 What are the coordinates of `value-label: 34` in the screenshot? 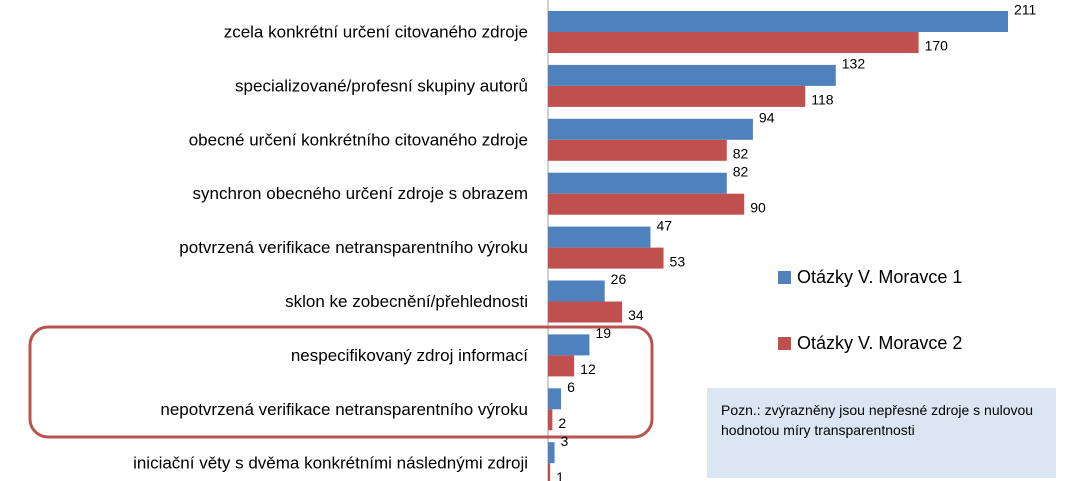 It's located at (636, 315).